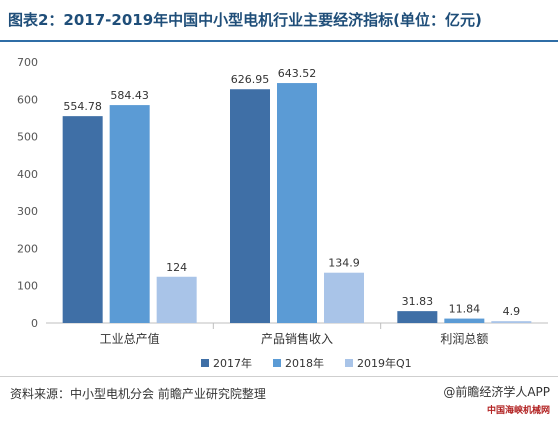  What do you see at coordinates (297, 338) in the screenshot?
I see `x-category-label: 产品销售收入` at bounding box center [297, 338].